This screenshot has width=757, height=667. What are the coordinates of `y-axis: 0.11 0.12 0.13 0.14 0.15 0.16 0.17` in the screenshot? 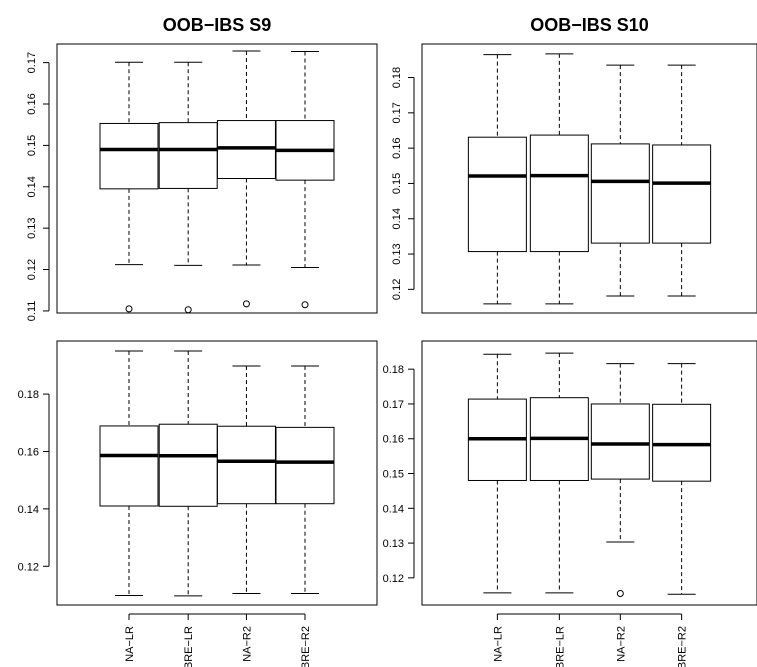 It's located at (38, 187).